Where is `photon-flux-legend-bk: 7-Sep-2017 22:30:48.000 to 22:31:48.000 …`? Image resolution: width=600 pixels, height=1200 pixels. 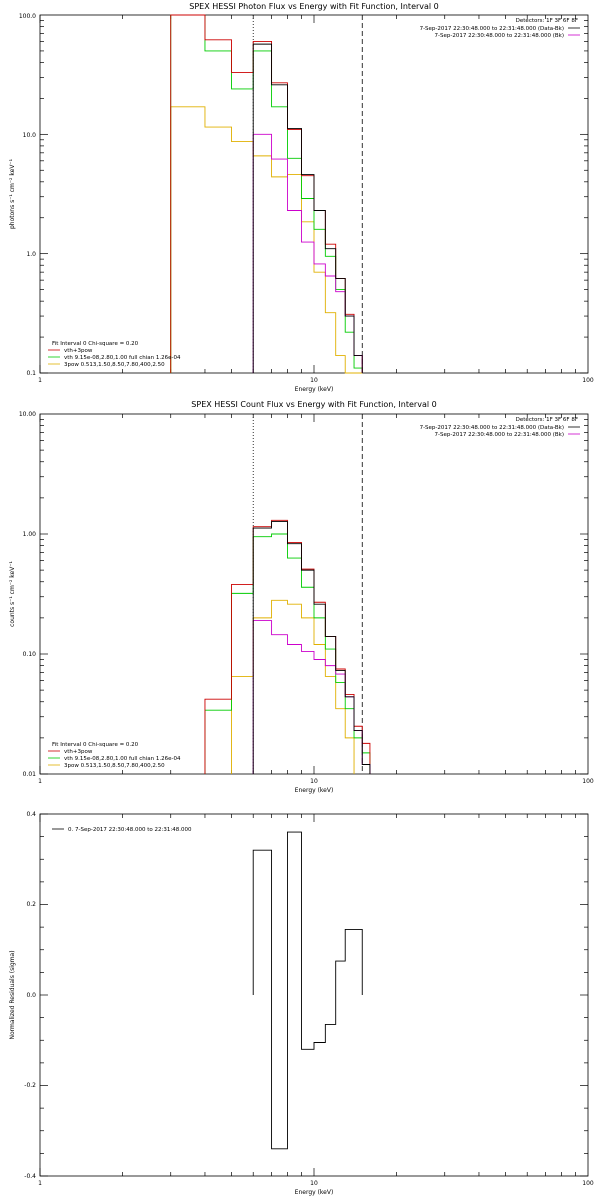
photon-flux-legend-bk: 7-Sep-2017 22:30:48.000 to 22:31:48.000 … is located at coordinates (500, 36).